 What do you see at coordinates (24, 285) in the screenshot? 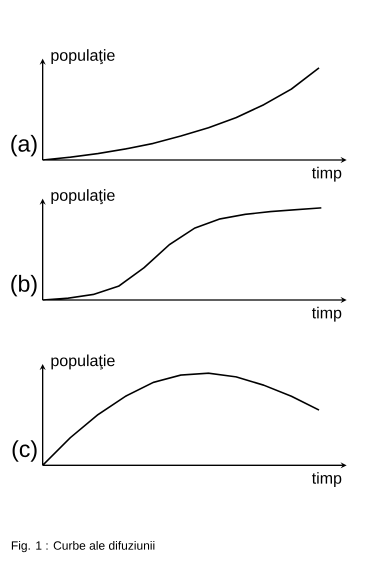
I see `text: (b)` at bounding box center [24, 285].